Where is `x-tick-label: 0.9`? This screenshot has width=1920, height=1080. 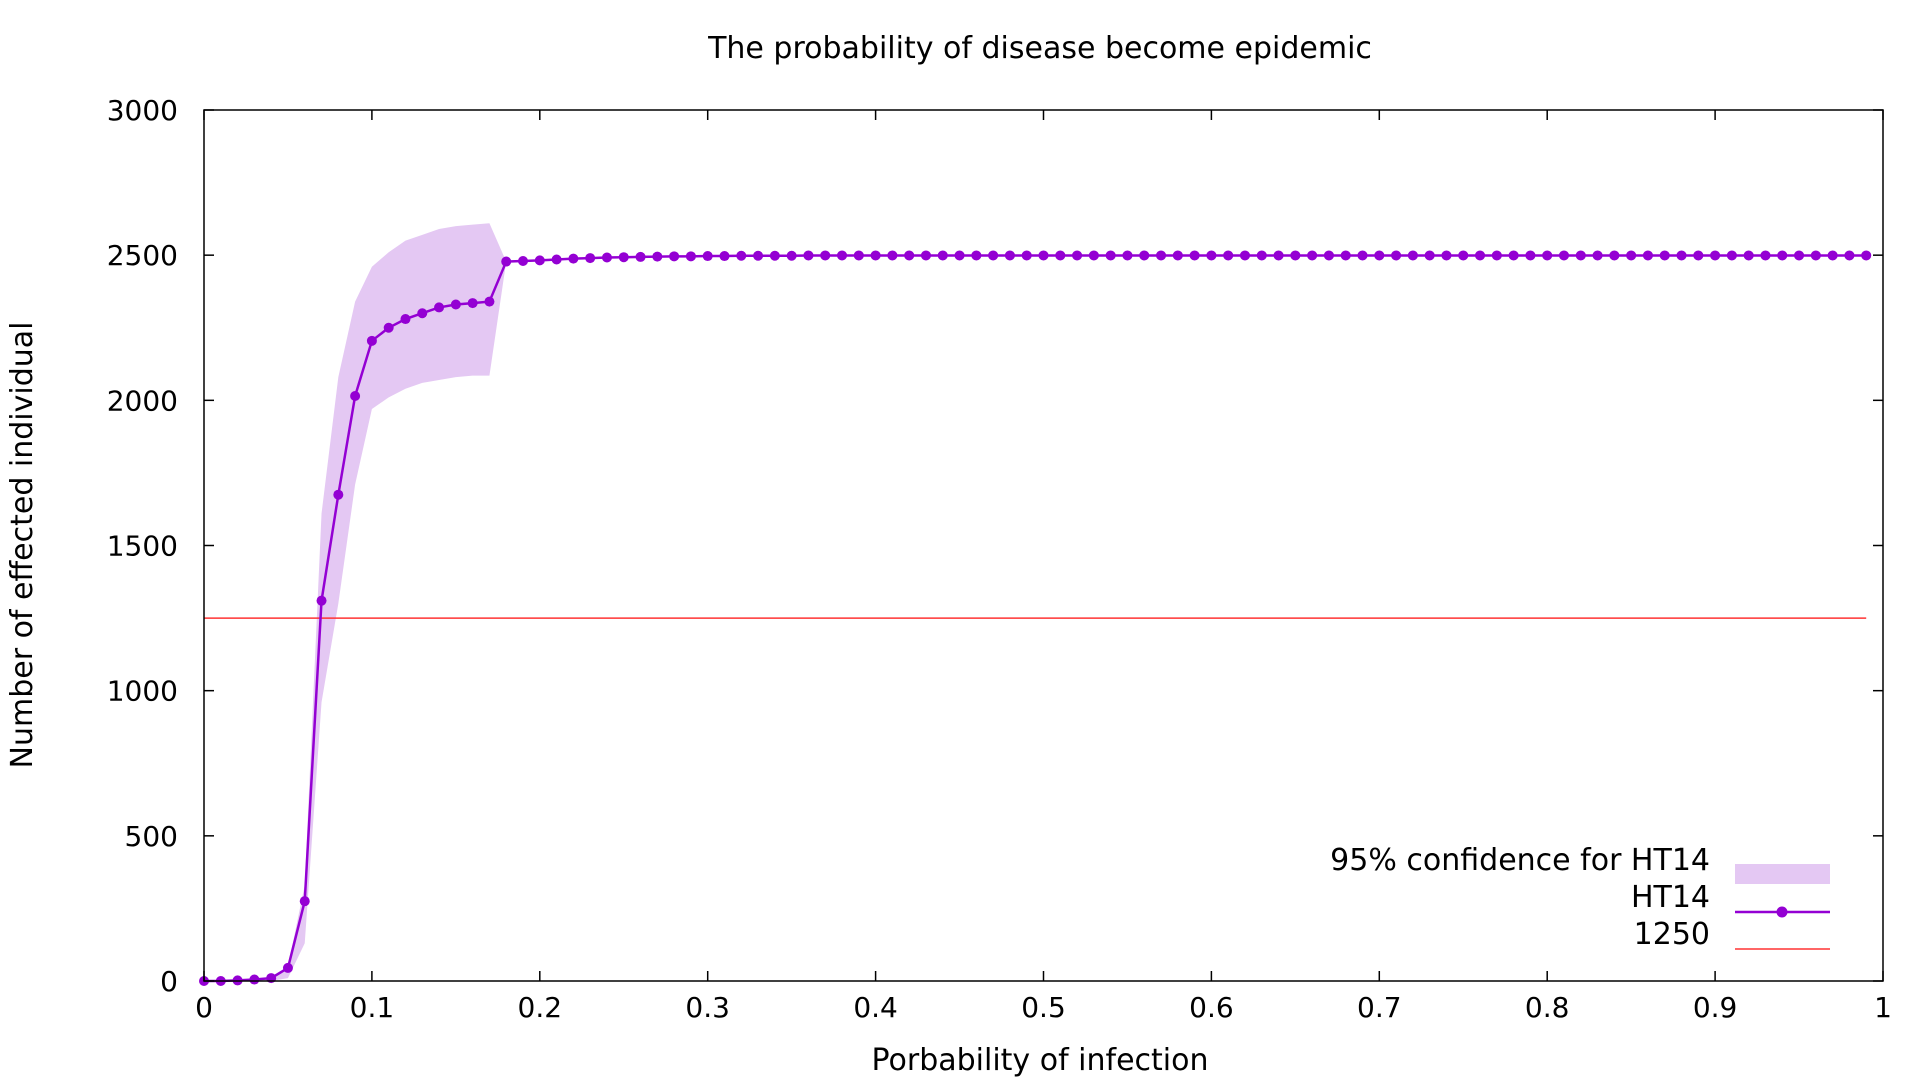 x-tick-label: 0.9 is located at coordinates (1715, 1007).